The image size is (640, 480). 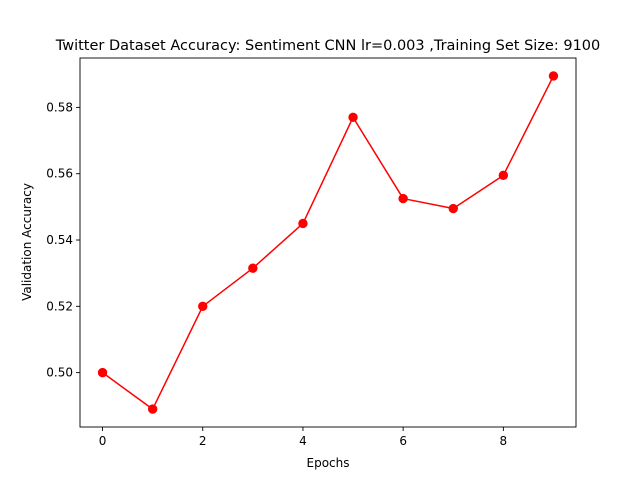 I want to click on y-tick-label: 0.50, so click(x=59, y=373).